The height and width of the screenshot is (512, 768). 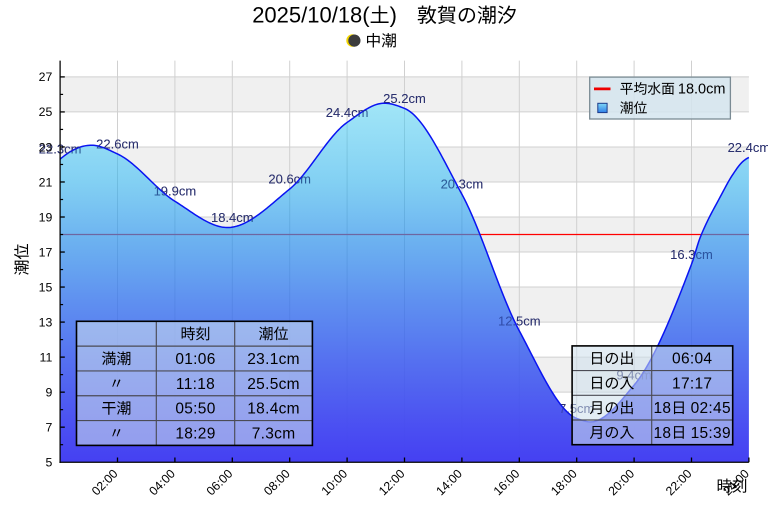 I want to click on svg-text: 16.3cm, so click(x=691, y=254).